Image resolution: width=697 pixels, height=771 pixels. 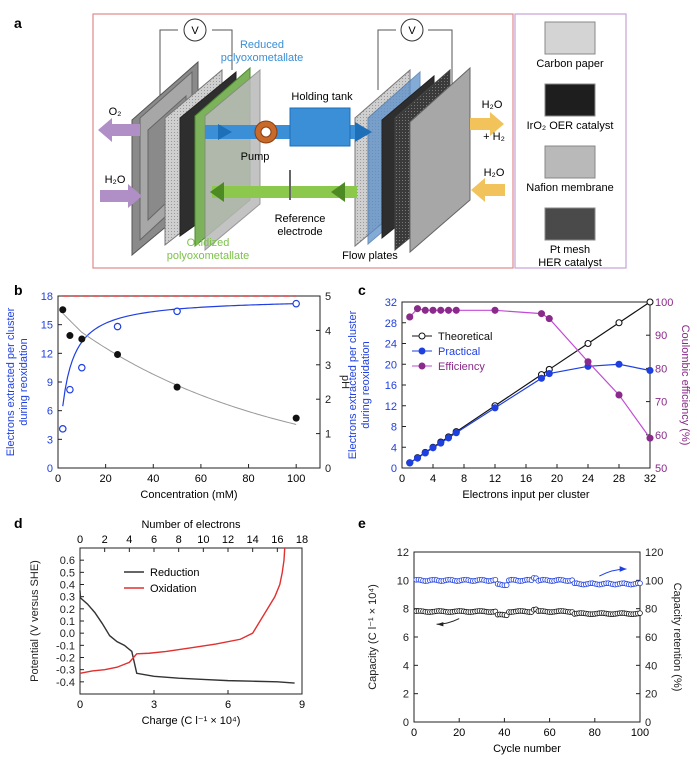 I want to click on retention-axis-arrowhead, so click(x=623, y=569).